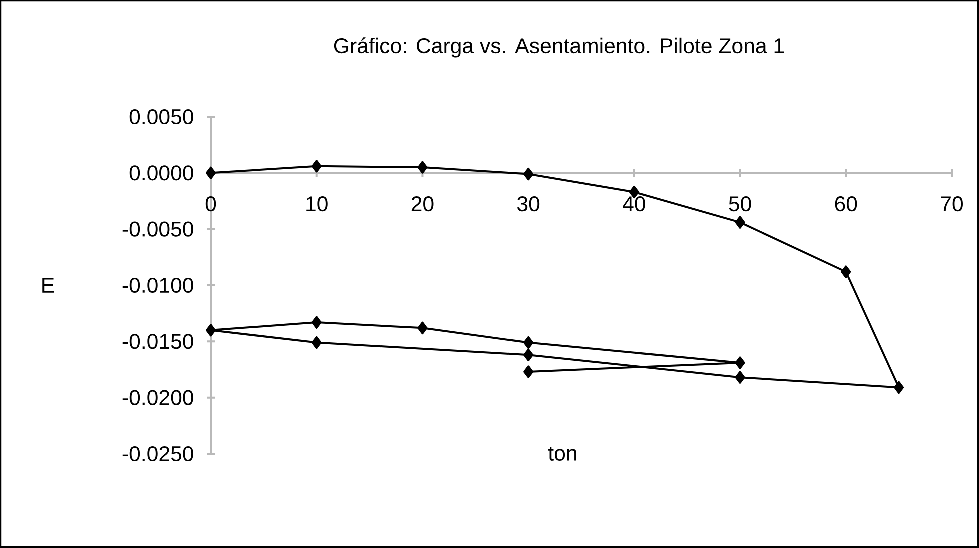  What do you see at coordinates (529, 204) in the screenshot?
I see `x-tick-label: 30` at bounding box center [529, 204].